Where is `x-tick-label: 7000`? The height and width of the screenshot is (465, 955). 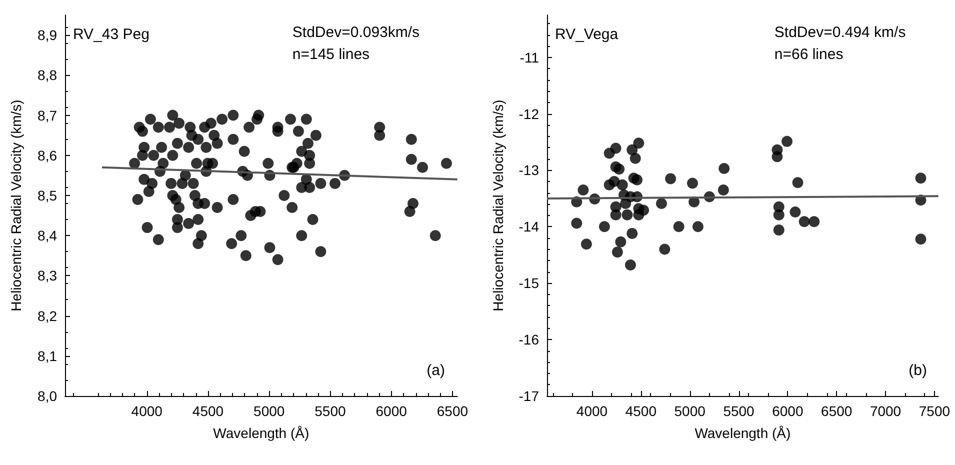
x-tick-label: 7000 is located at coordinates (886, 411).